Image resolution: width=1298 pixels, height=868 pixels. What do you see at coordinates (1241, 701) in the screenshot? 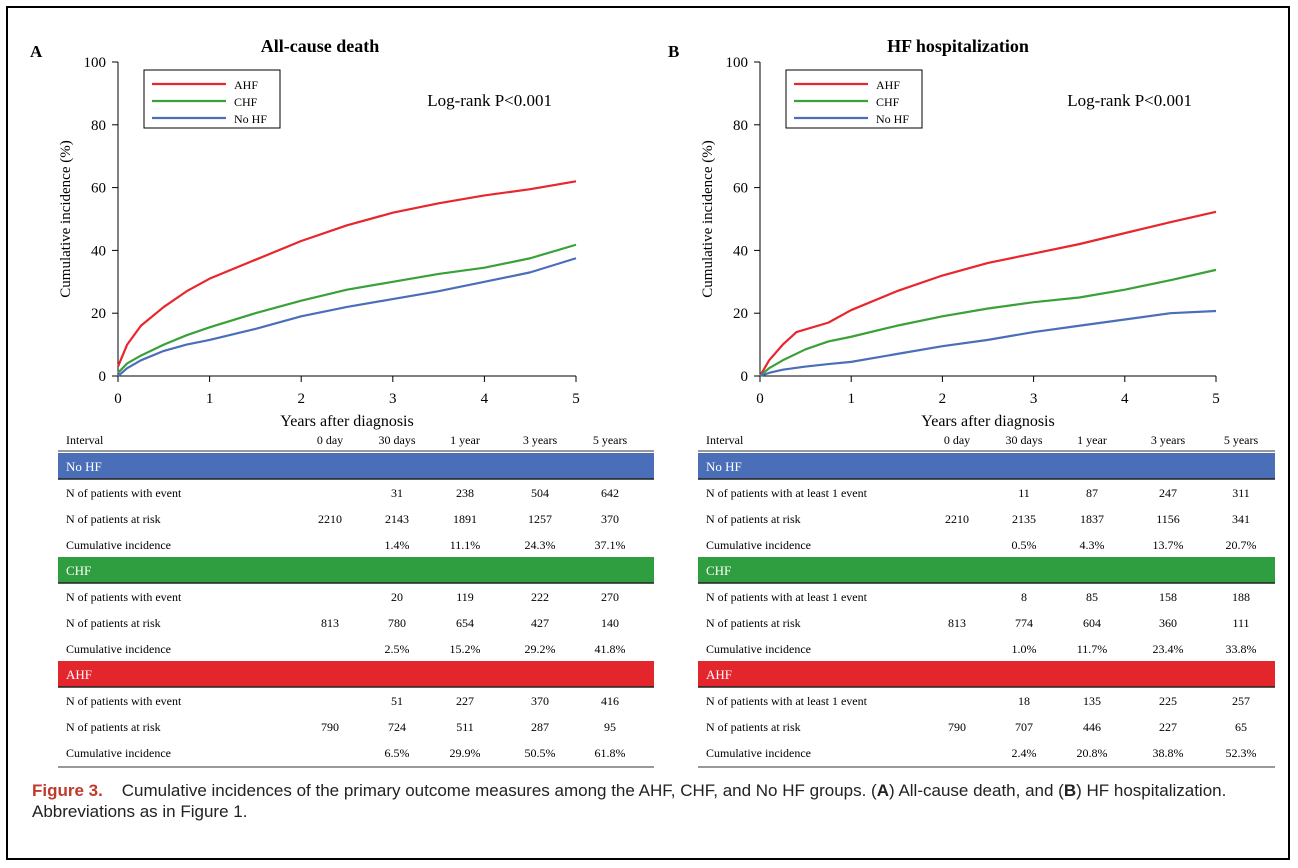
I see `table-cell: 257` at bounding box center [1241, 701].